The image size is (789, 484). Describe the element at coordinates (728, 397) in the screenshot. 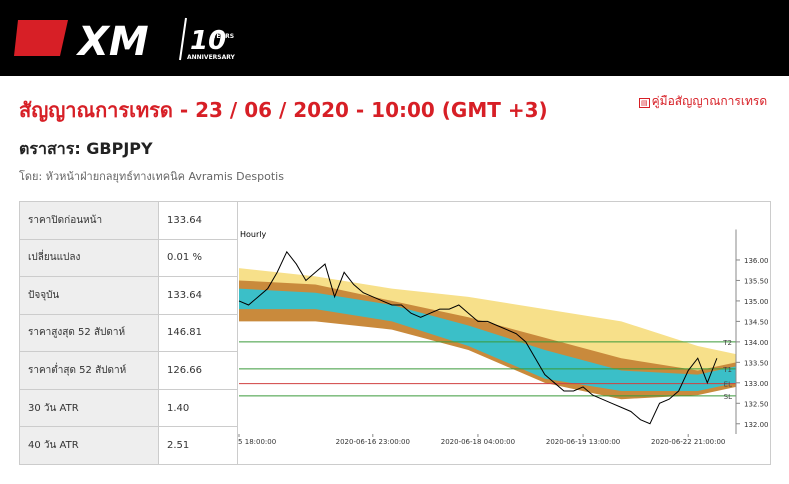

I see `level-label: SL` at that location.